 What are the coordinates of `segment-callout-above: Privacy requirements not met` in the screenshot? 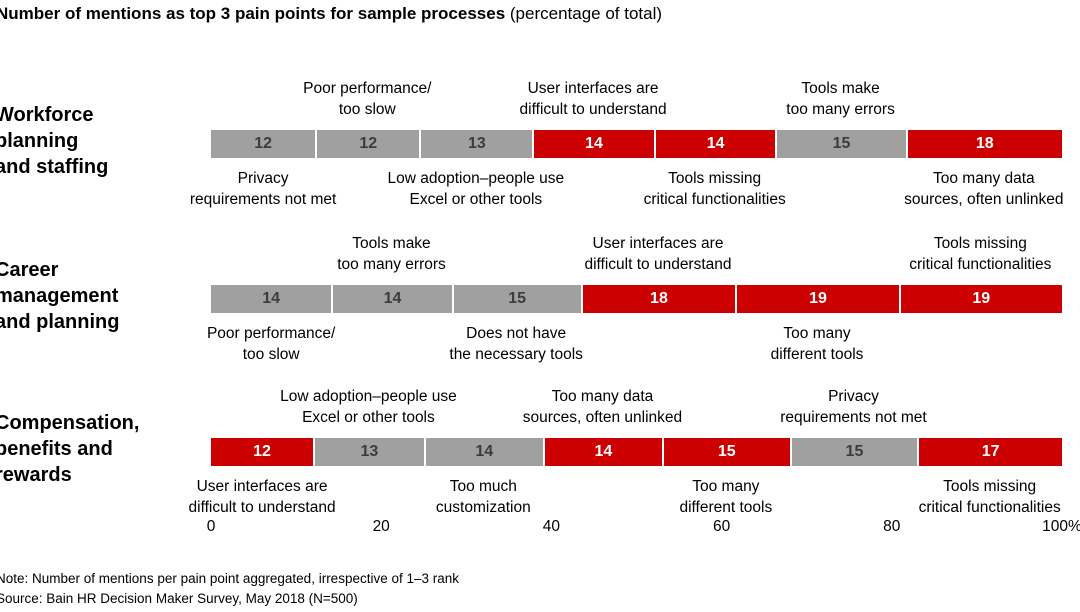 It's located at (853, 407).